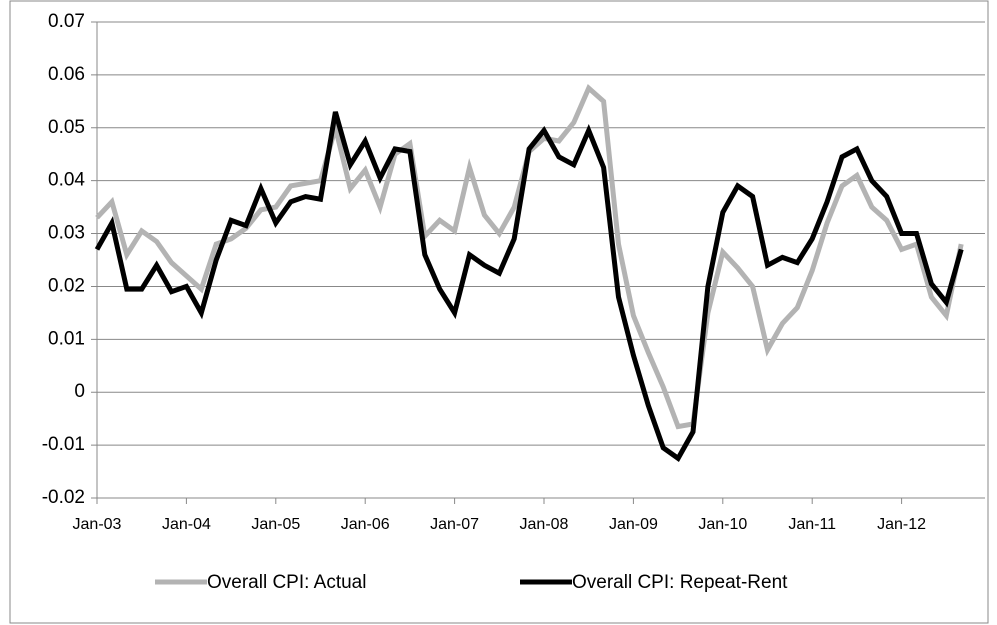  I want to click on legend-label: Overall CPI: Actual, so click(286, 582).